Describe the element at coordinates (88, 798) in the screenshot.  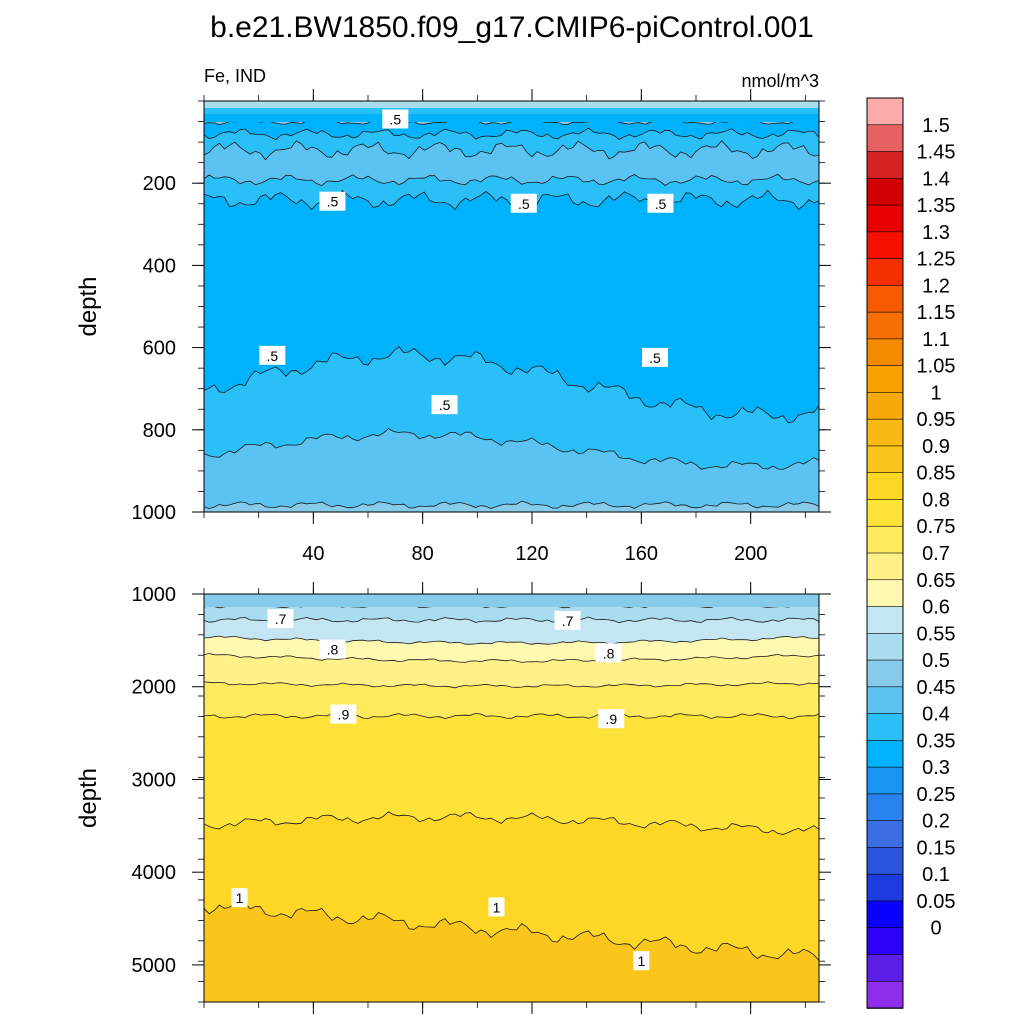
I see `y-axis-label: depth` at that location.